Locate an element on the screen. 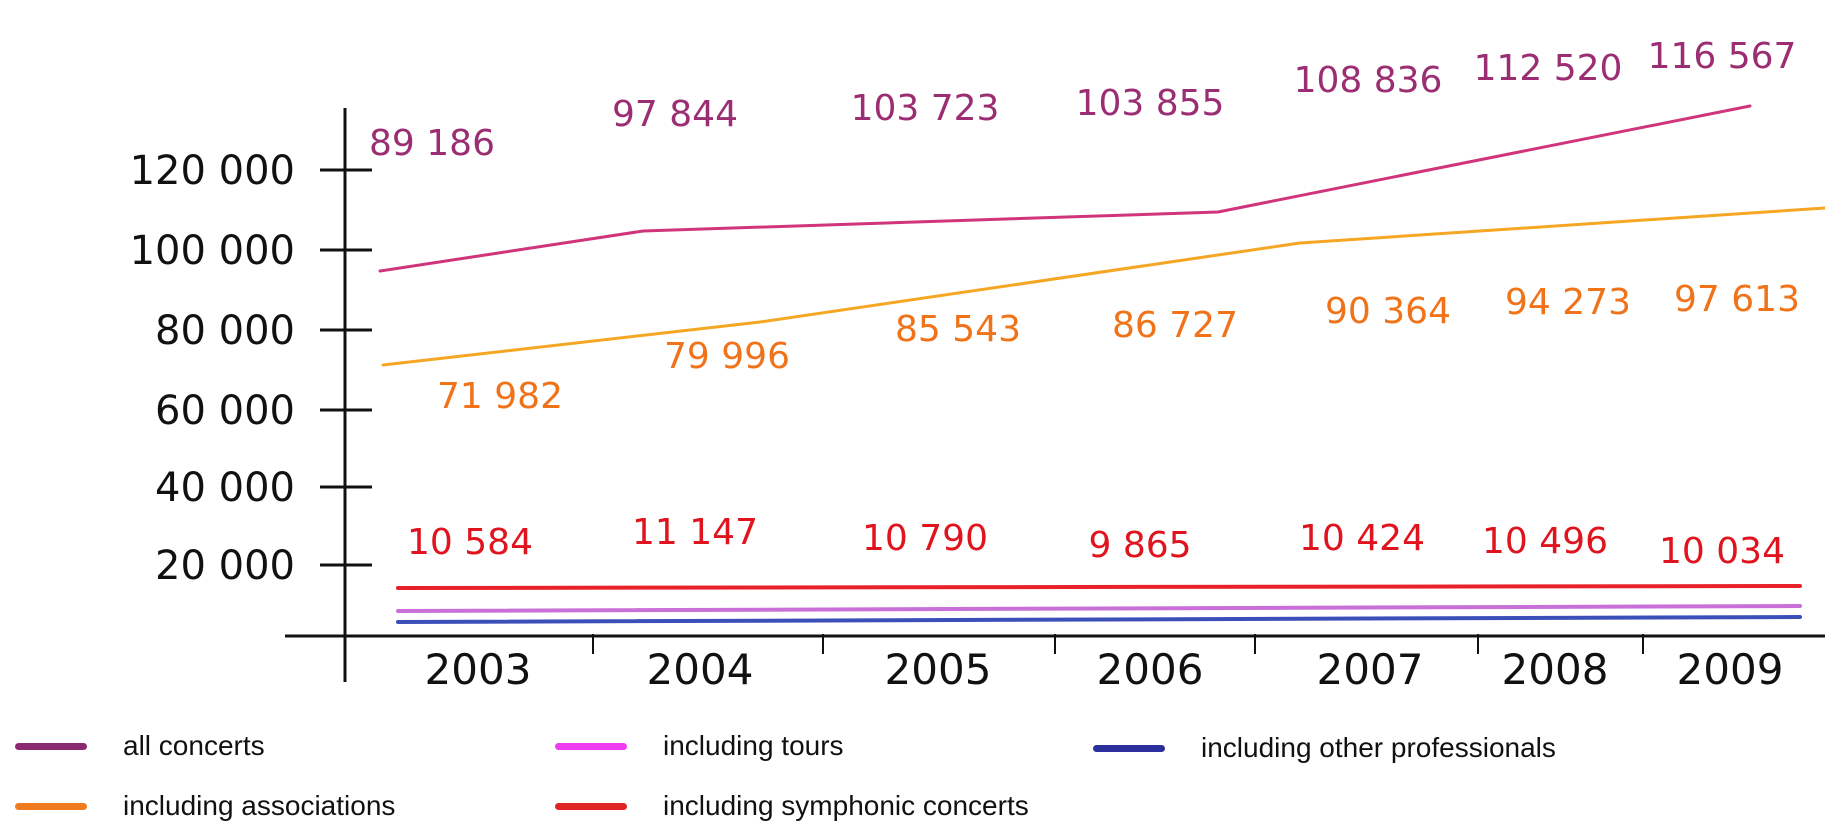  x-tick-label: 2003 is located at coordinates (478, 669).